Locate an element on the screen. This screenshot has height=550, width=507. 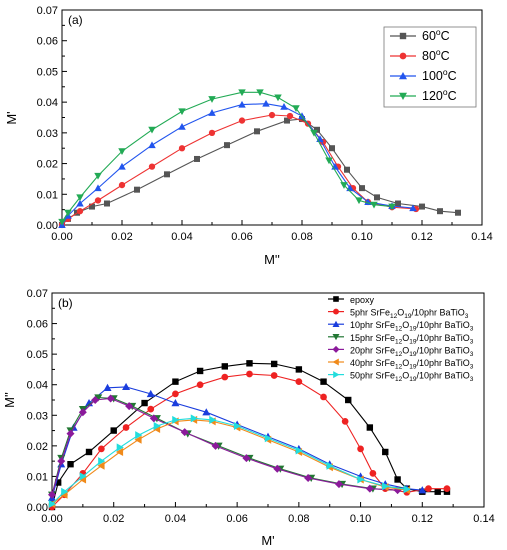
legend-label: 100oC is located at coordinates (439, 75).